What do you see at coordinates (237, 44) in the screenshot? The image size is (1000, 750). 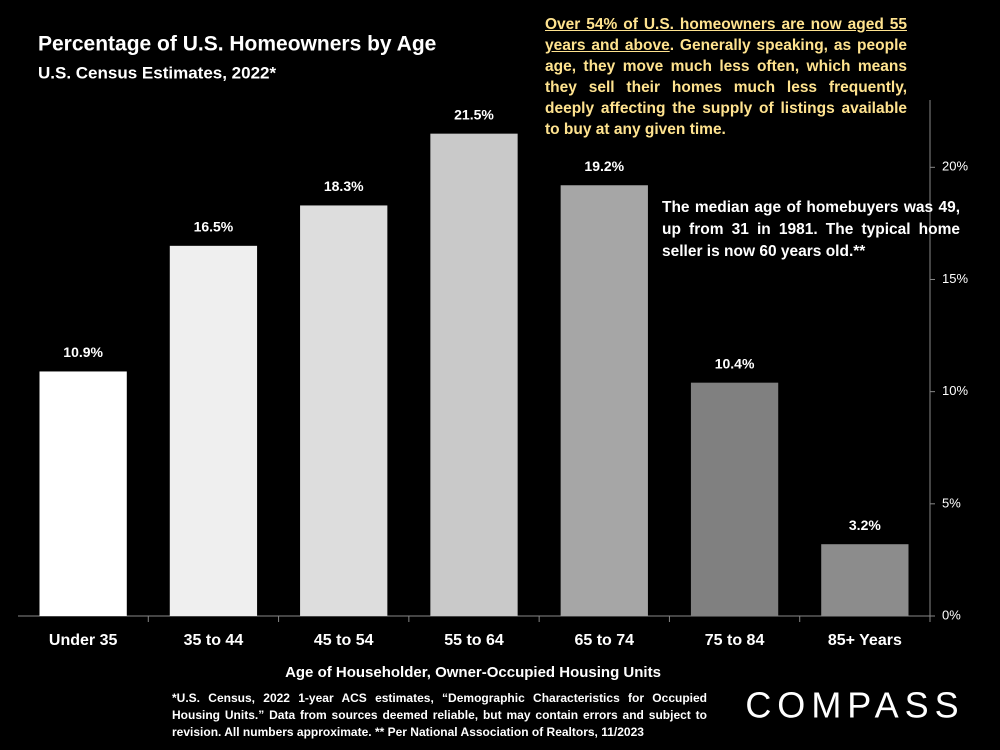 I see `chart-title: Percentage of U.S. Homeowners by Age` at bounding box center [237, 44].